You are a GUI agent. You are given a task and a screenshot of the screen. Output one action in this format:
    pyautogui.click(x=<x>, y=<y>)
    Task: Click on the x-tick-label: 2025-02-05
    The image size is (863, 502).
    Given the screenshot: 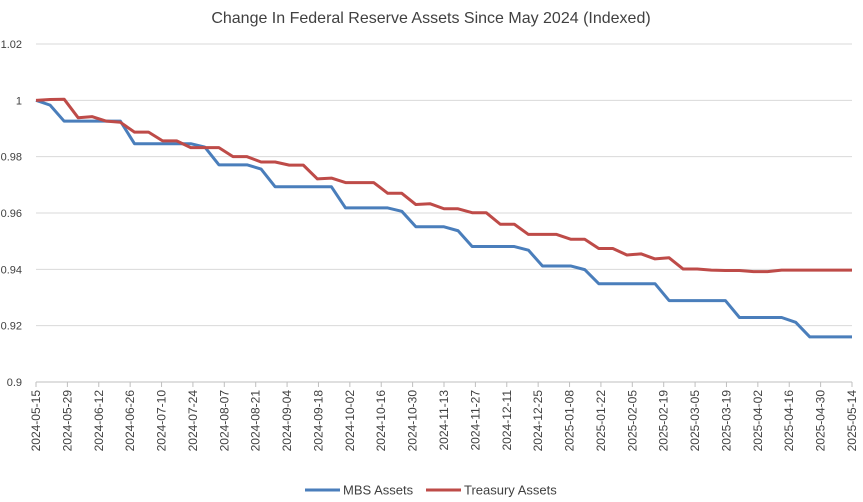 What is the action you would take?
    pyautogui.click(x=632, y=421)
    